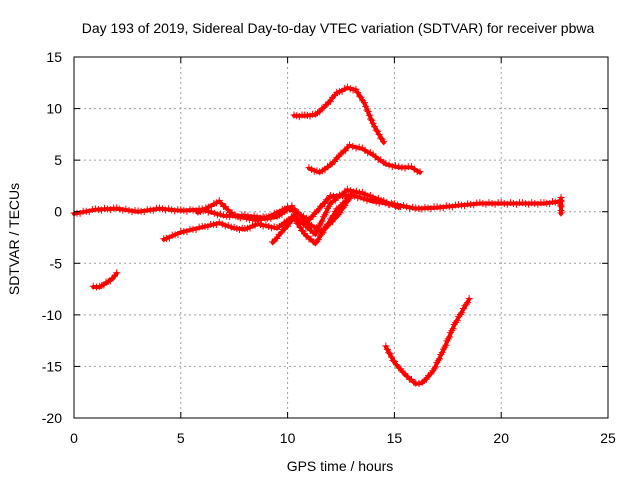 This screenshot has height=480, width=640. Describe the element at coordinates (288, 438) in the screenshot. I see `x-tick-label: 10` at that location.